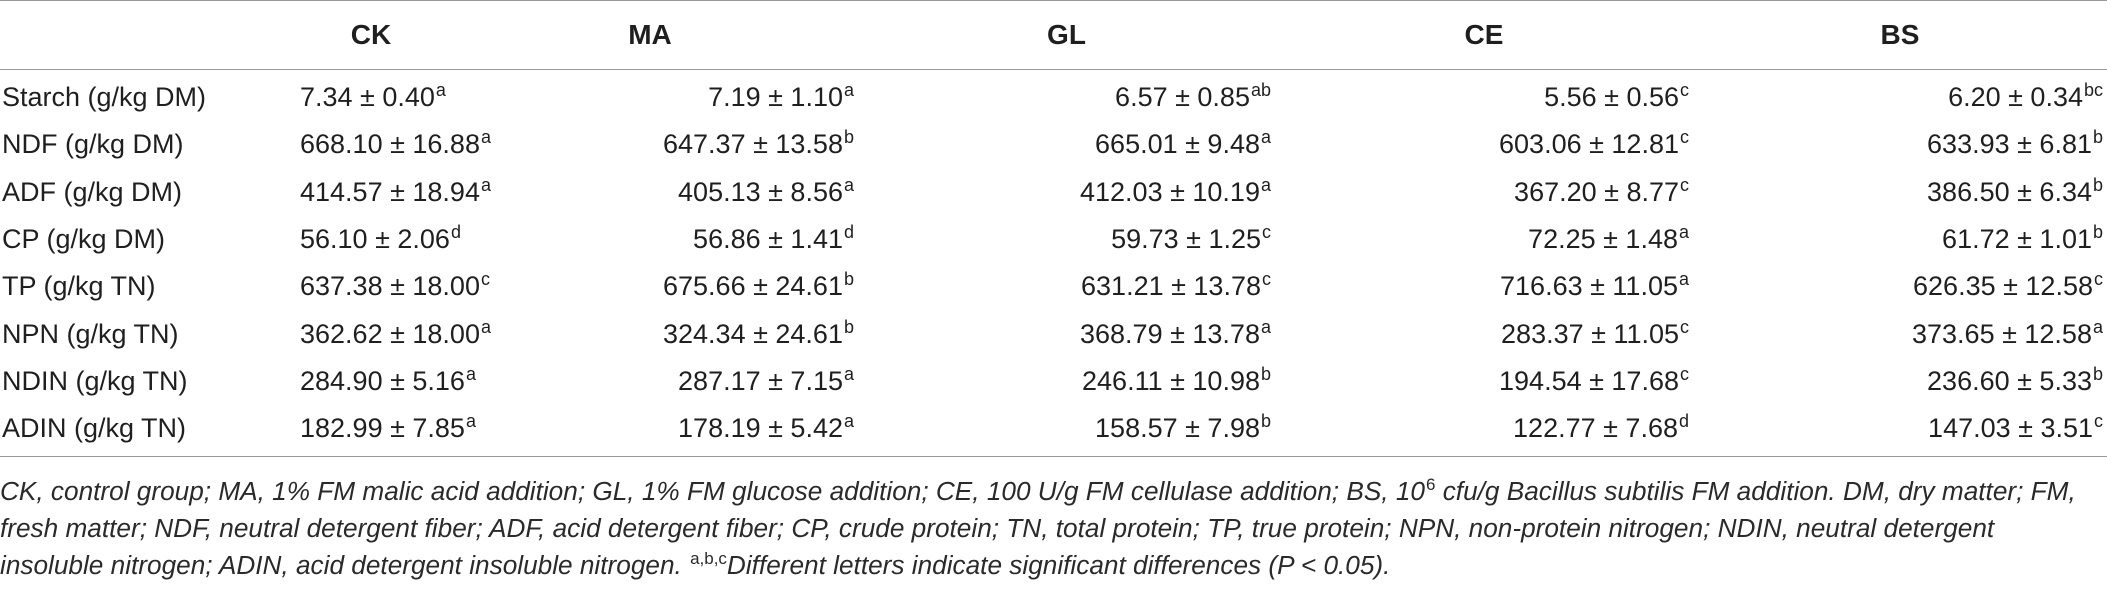 The image size is (2107, 598). Describe the element at coordinates (753, 286) in the screenshot. I see `cell-value: 675.66 ± 24.61` at that location.